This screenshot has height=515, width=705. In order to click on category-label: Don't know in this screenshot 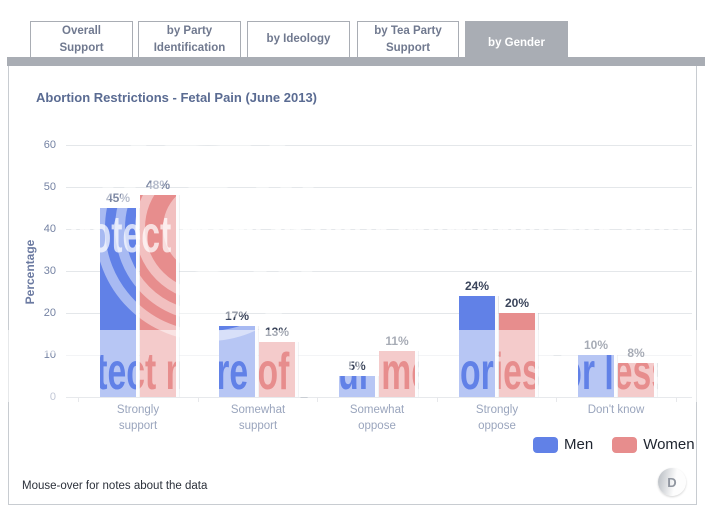, I will do `click(616, 410)`.